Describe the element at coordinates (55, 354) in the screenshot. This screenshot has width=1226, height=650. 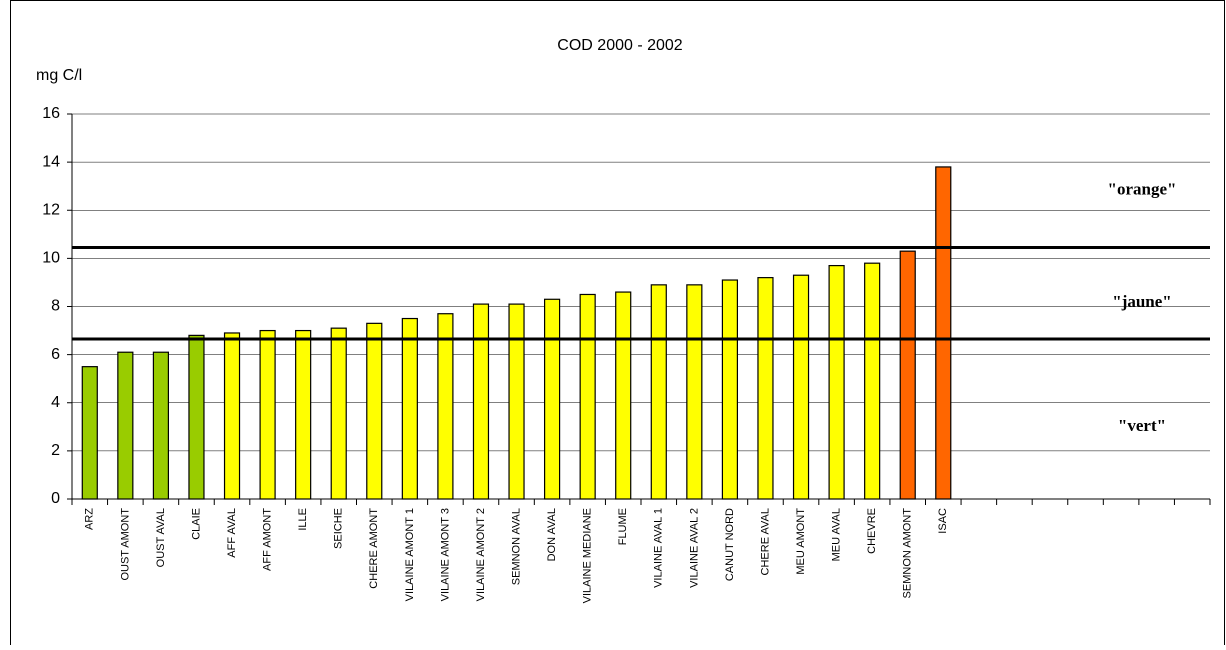
I see `y-tick-label: 6` at that location.